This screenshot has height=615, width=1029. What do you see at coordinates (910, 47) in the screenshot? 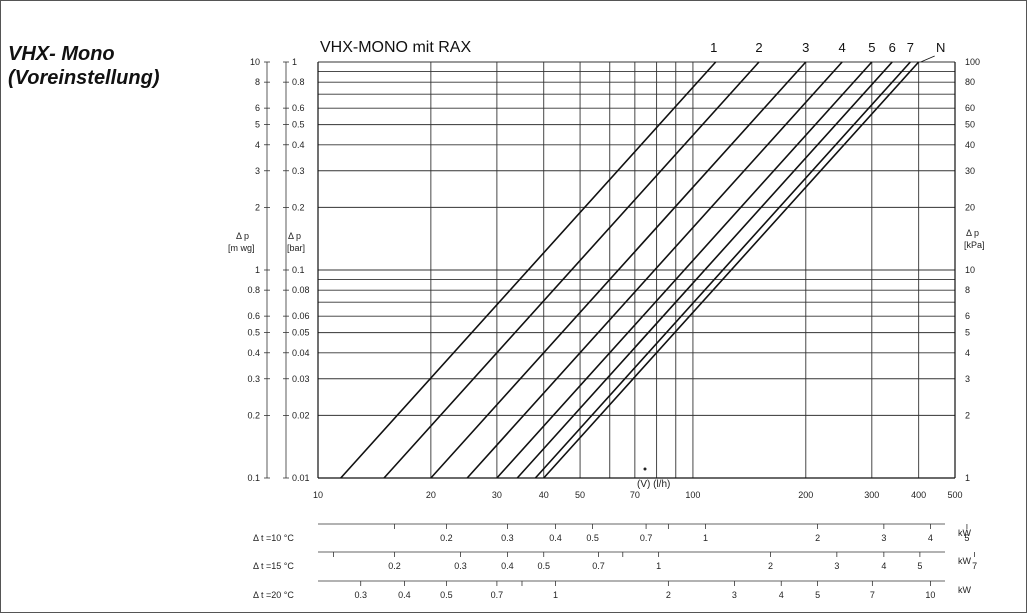
I see `curve-label-7: 7` at bounding box center [910, 47].